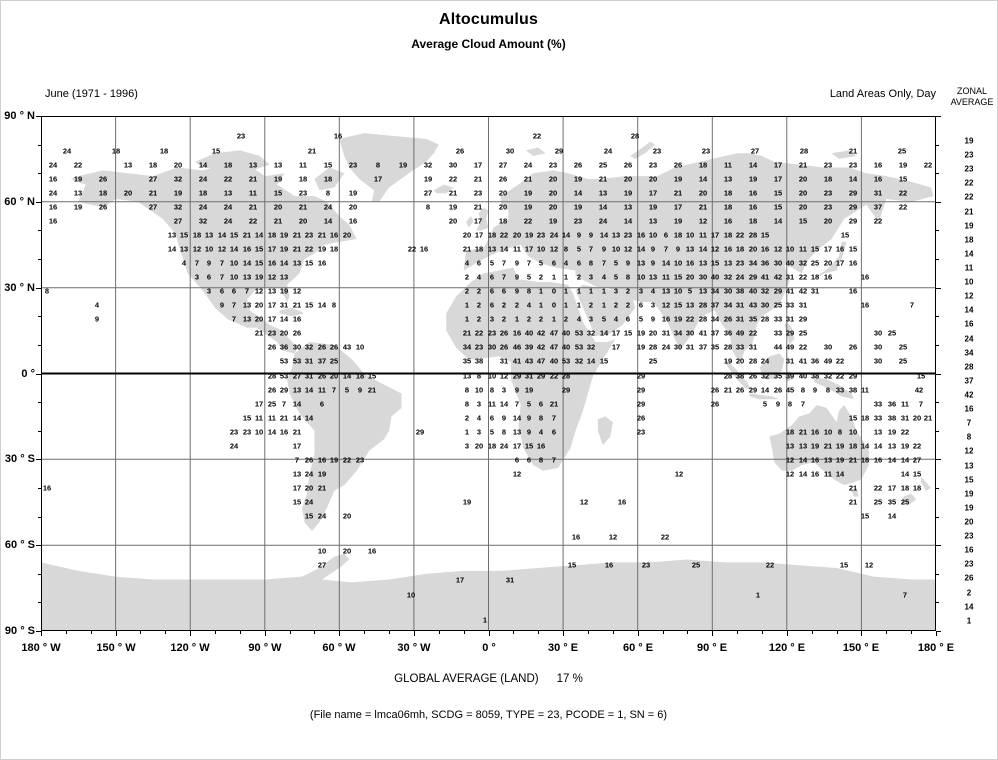 The height and width of the screenshot is (760, 998). What do you see at coordinates (213, 259) in the screenshot?
I see `landmass-north-america` at bounding box center [213, 259].